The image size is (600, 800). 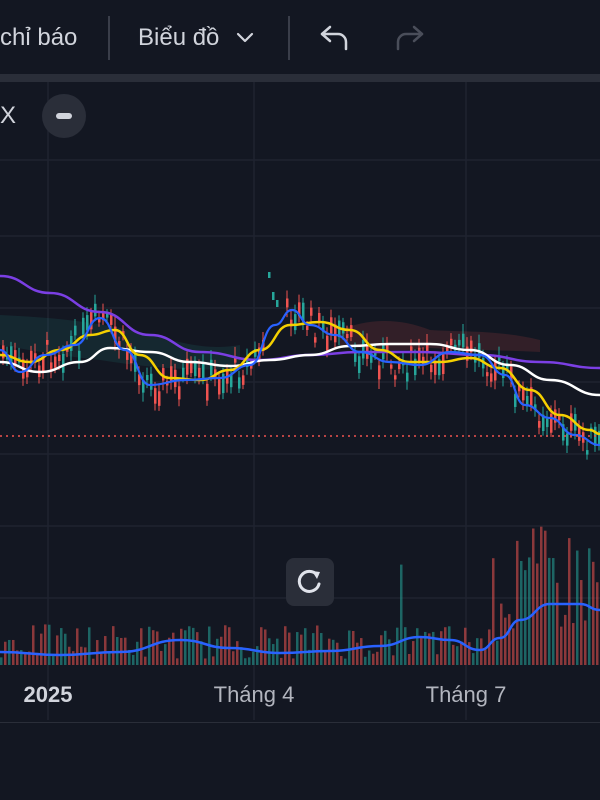 I want to click on top-toolbar: chỉ báo Biểu đồ, so click(x=300, y=38).